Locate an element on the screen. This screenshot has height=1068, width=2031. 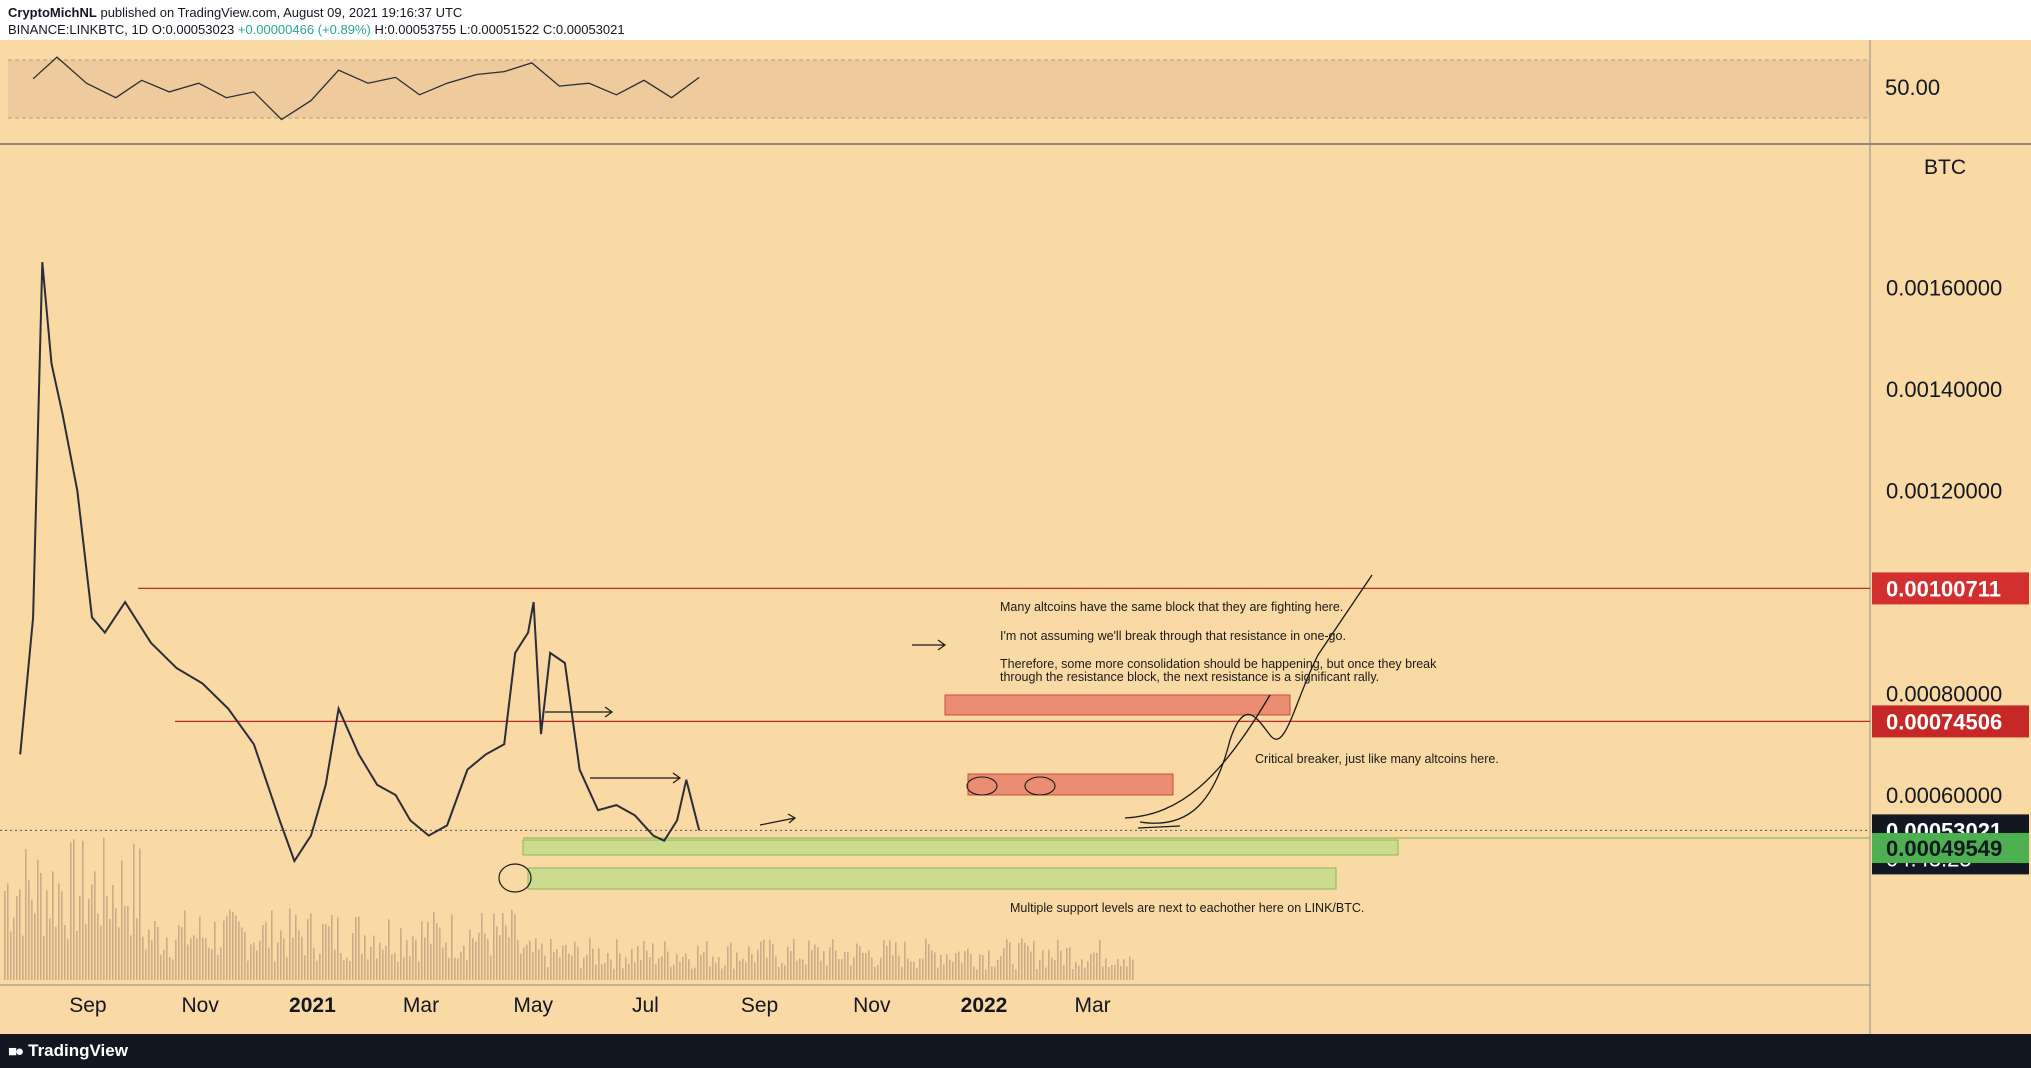
price-label-support is located at coordinates (1950, 848).